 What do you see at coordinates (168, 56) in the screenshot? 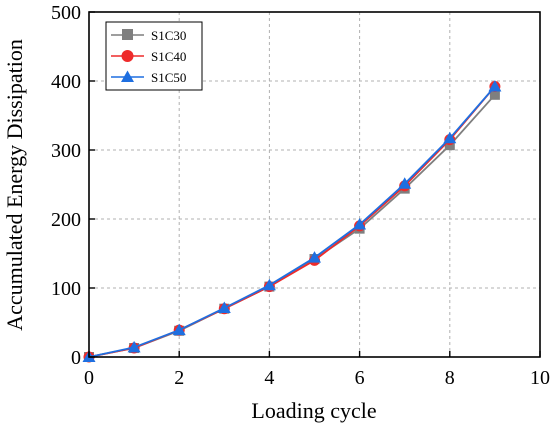
I see `legend-label-s1c40: S1C40` at bounding box center [168, 56].